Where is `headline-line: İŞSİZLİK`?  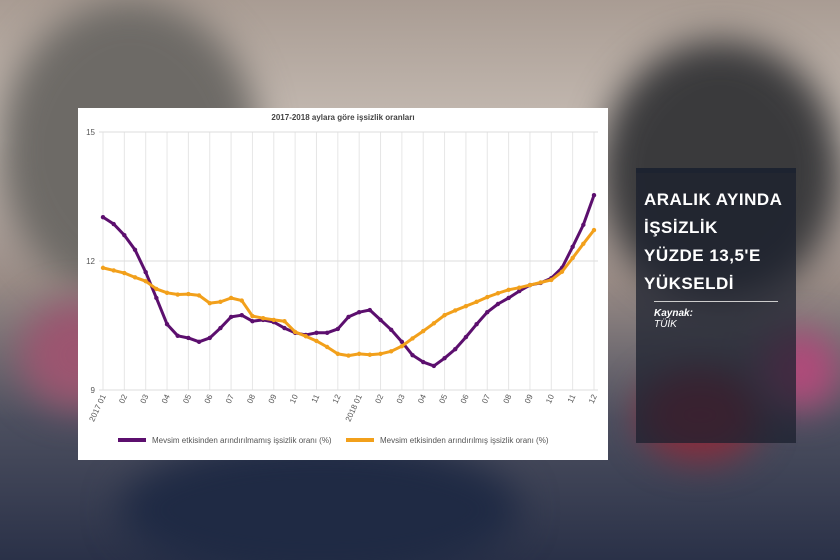
headline-line: İŞSİZLİK is located at coordinates (681, 227).